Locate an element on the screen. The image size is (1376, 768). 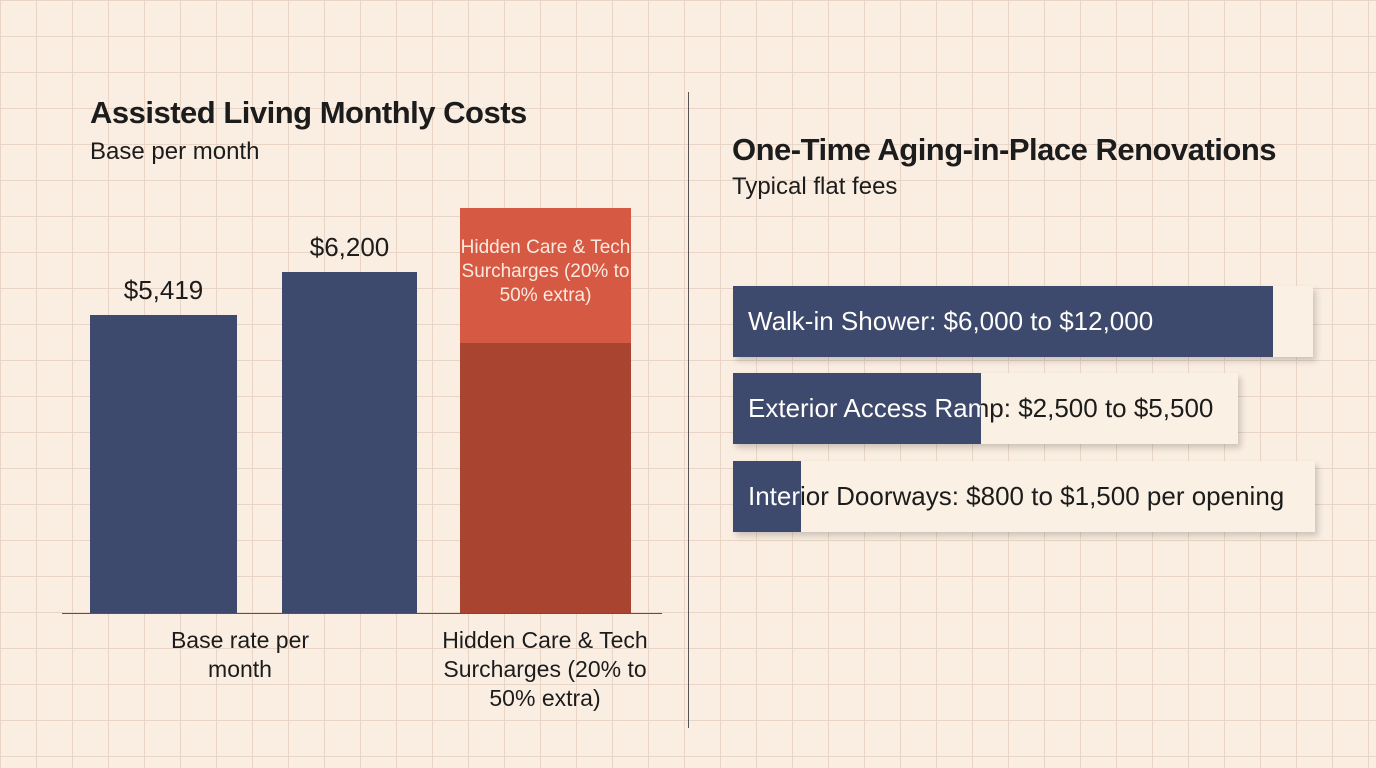
value-label: $5,419 is located at coordinates (163, 289).